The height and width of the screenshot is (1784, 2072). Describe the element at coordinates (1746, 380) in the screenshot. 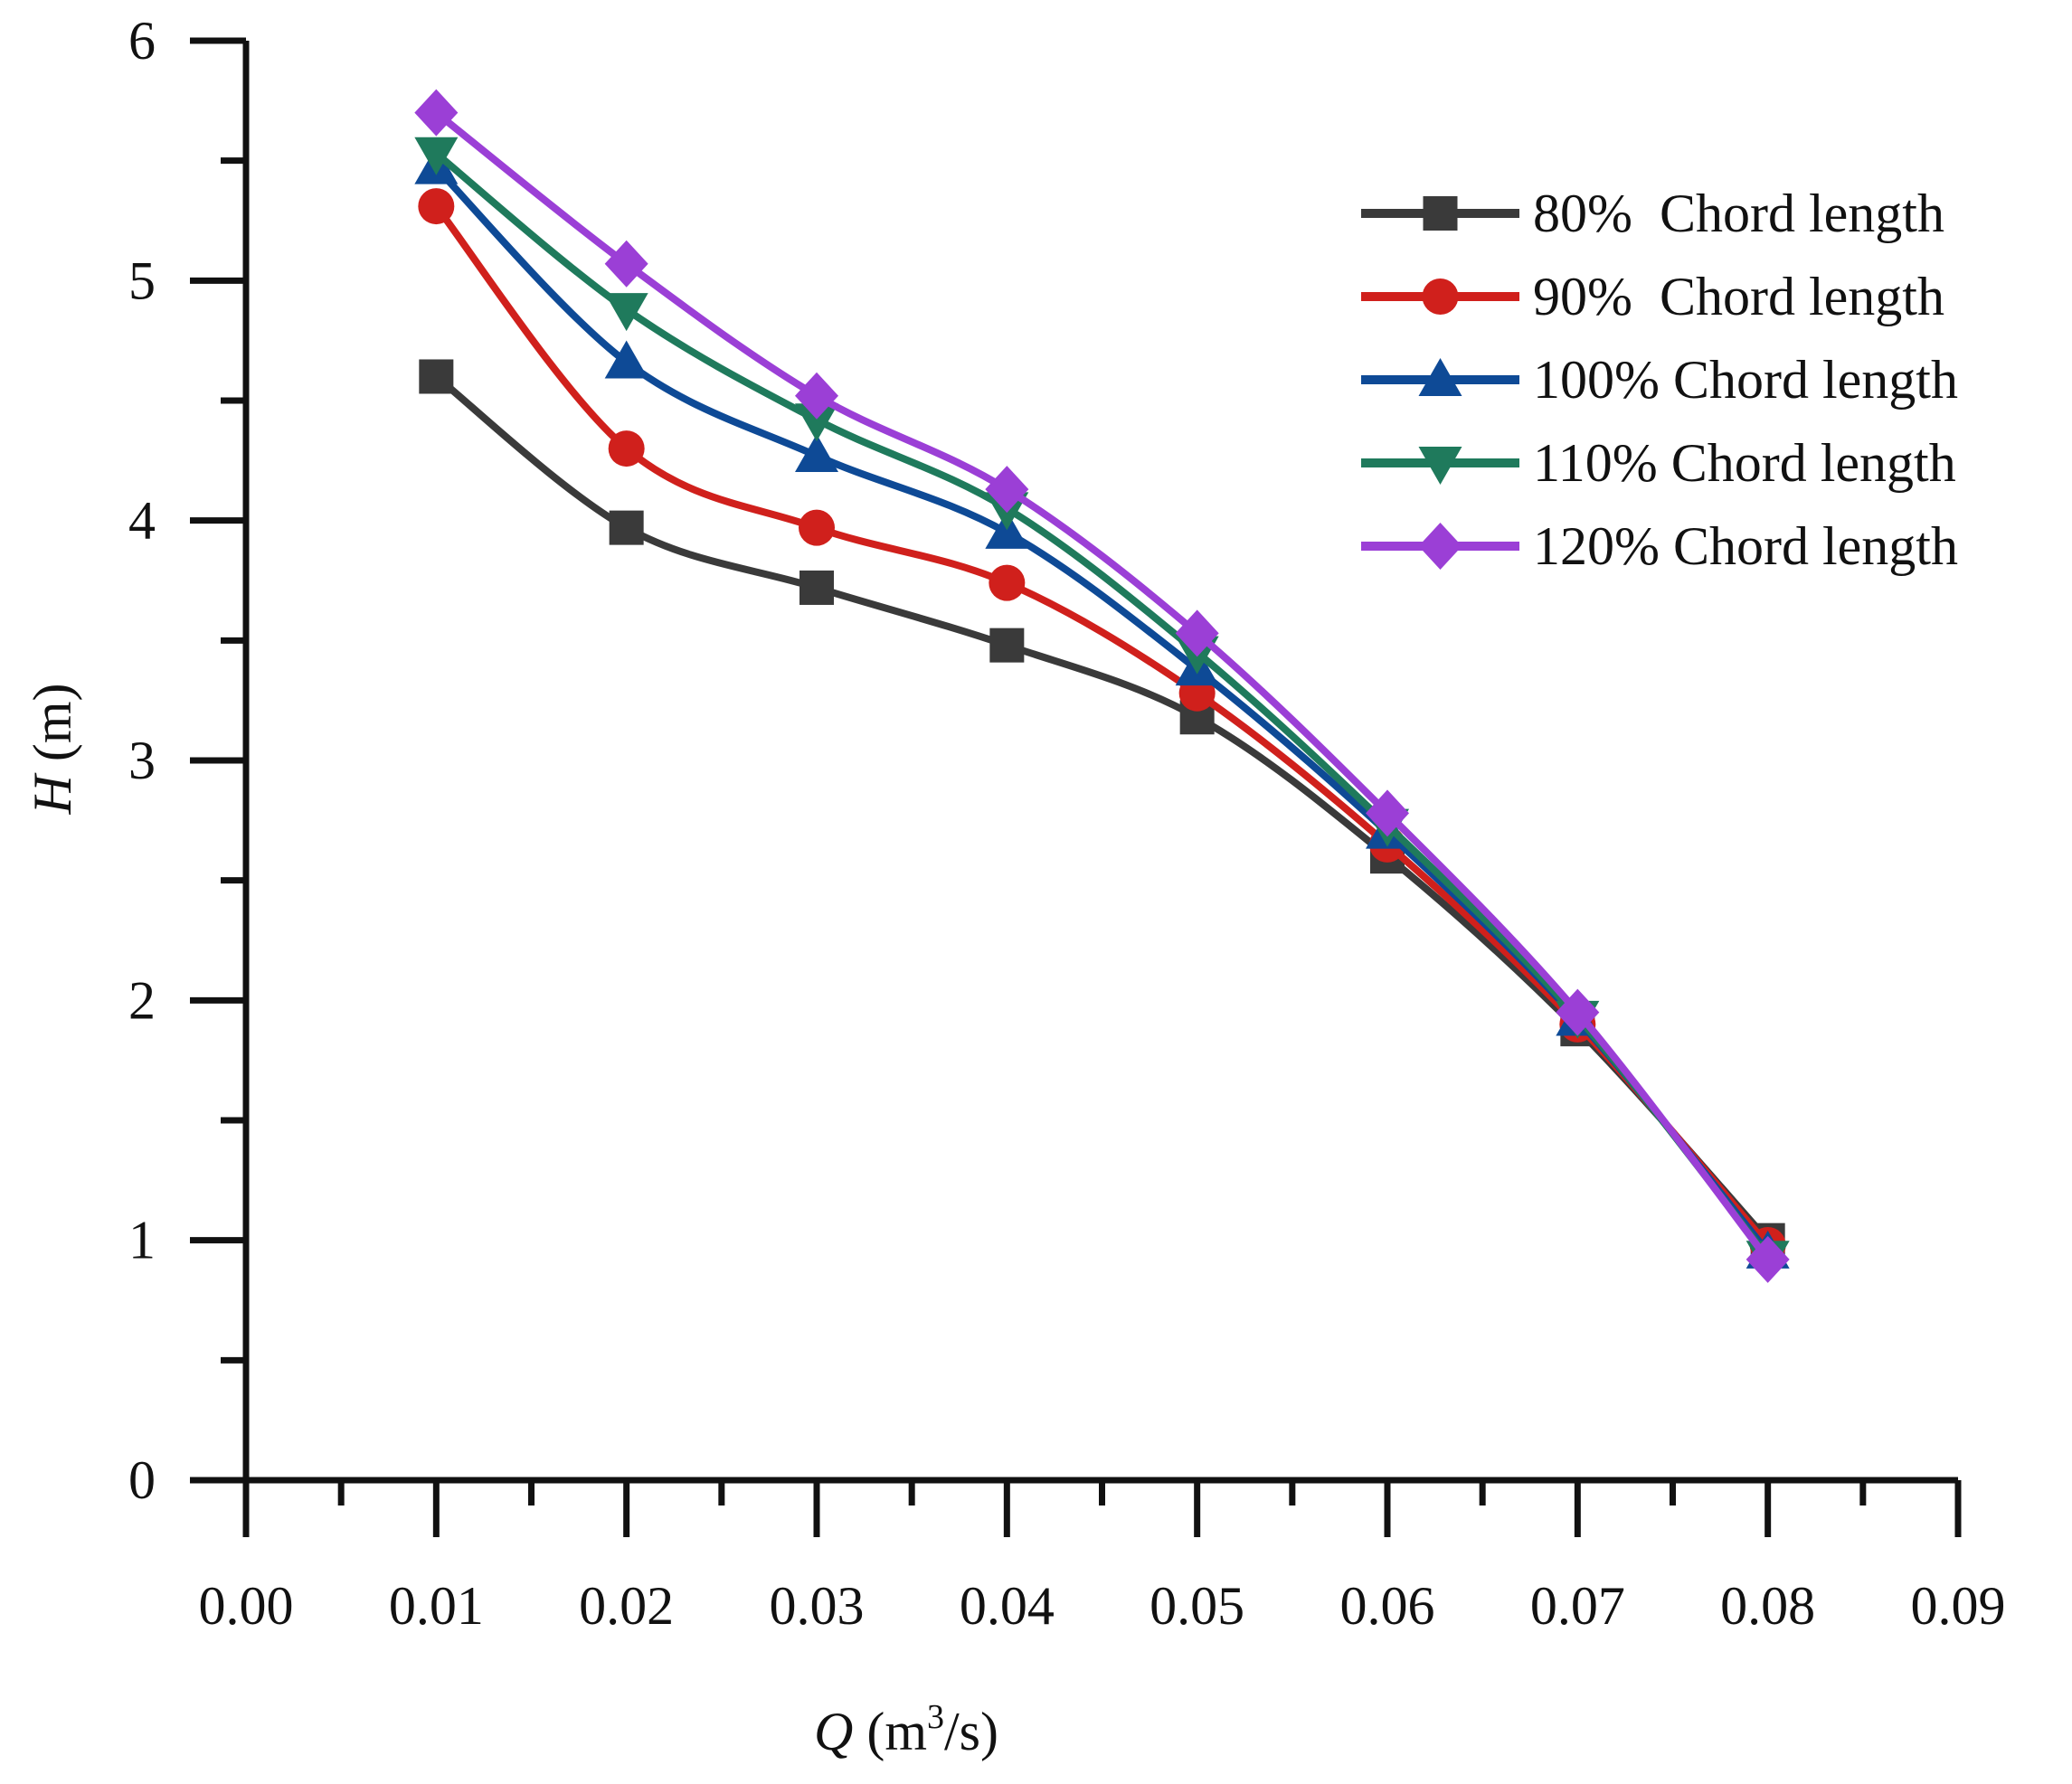

I see `legend-label: 100% Chord length` at that location.